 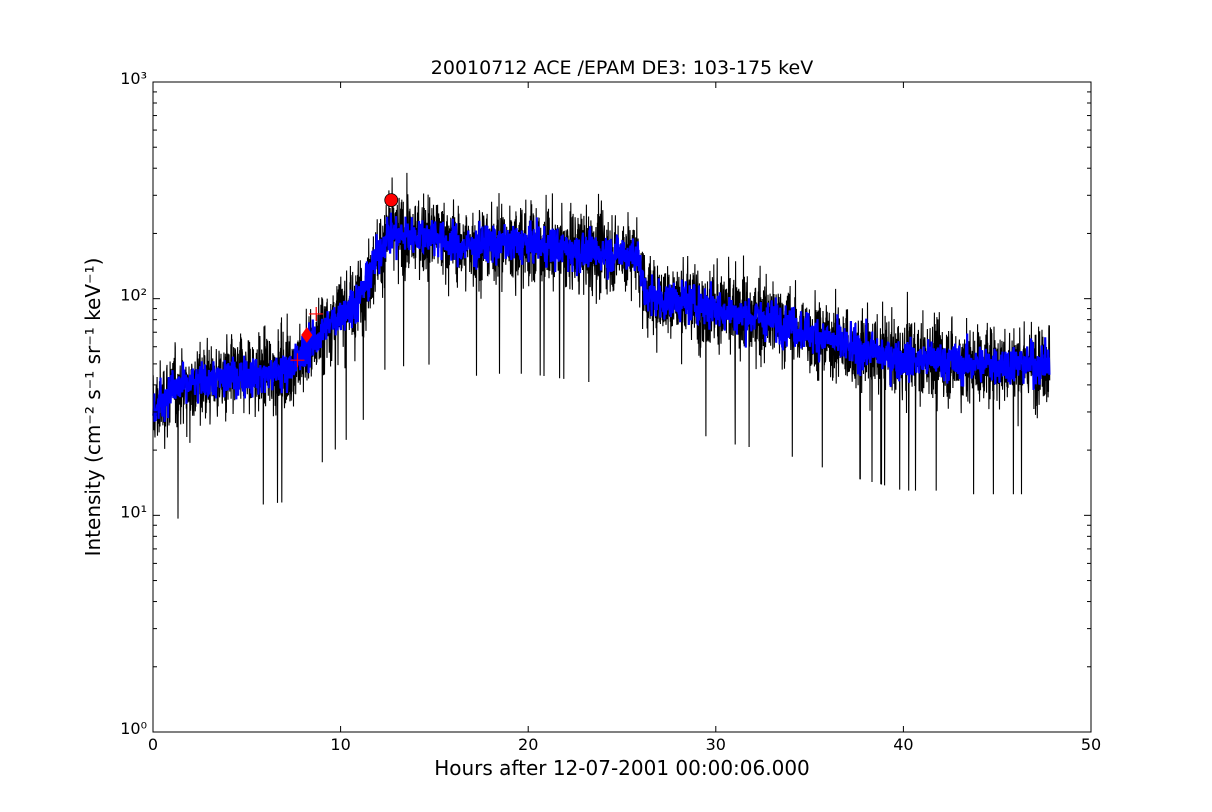 I want to click on x-tick-label: 40, so click(x=903, y=744).